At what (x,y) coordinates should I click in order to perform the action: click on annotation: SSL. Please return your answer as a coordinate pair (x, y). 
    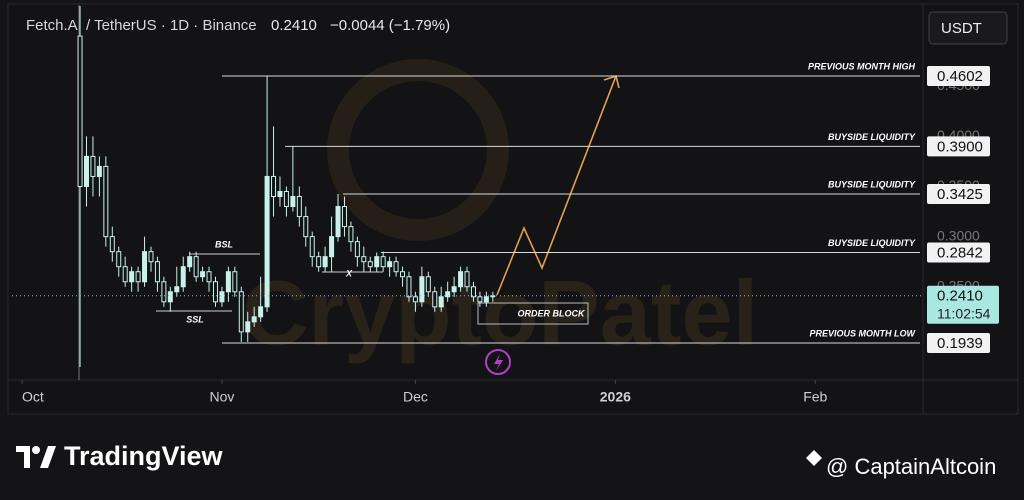
    Looking at the image, I should click on (195, 319).